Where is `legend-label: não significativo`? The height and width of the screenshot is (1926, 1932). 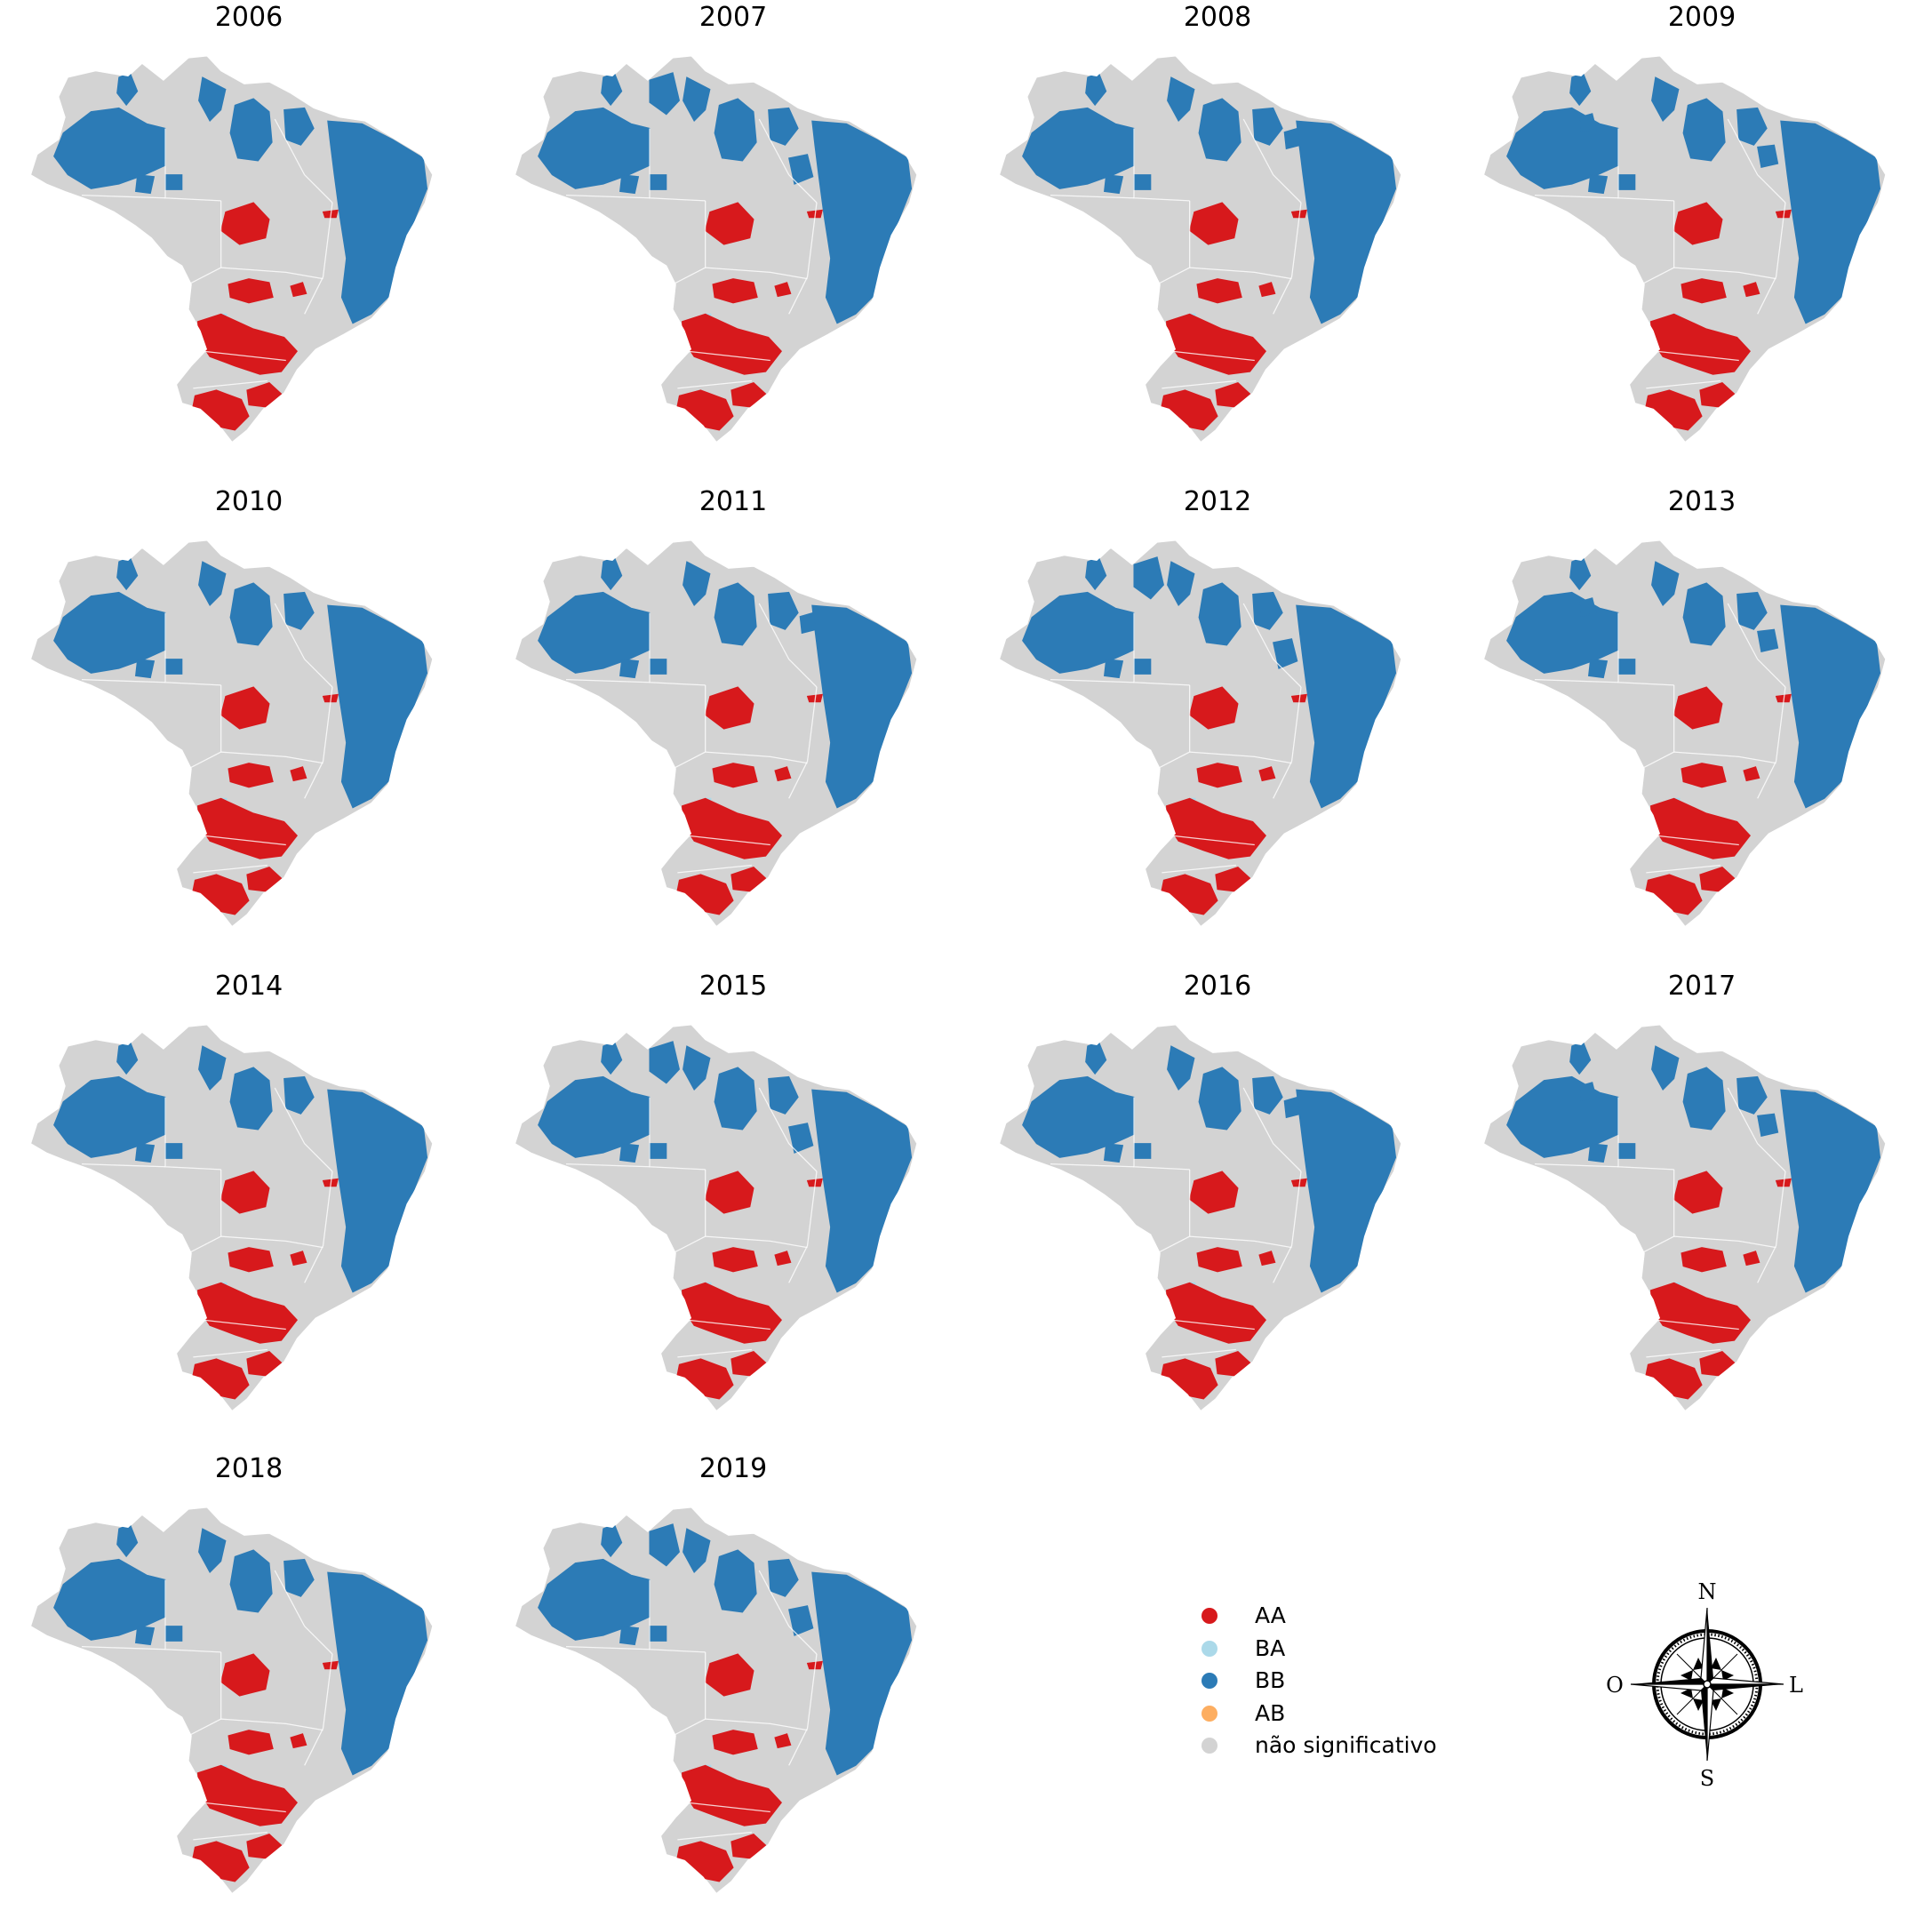 legend-label: não significativo is located at coordinates (1346, 1745).